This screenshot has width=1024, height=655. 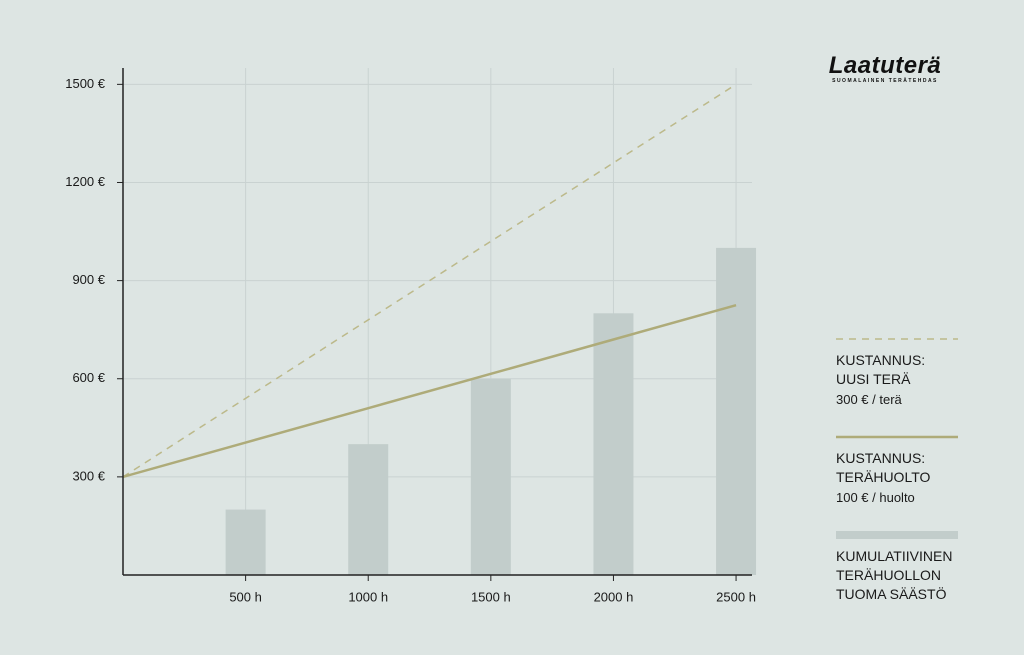 What do you see at coordinates (897, 535) in the screenshot?
I see `legend-swatch` at bounding box center [897, 535].